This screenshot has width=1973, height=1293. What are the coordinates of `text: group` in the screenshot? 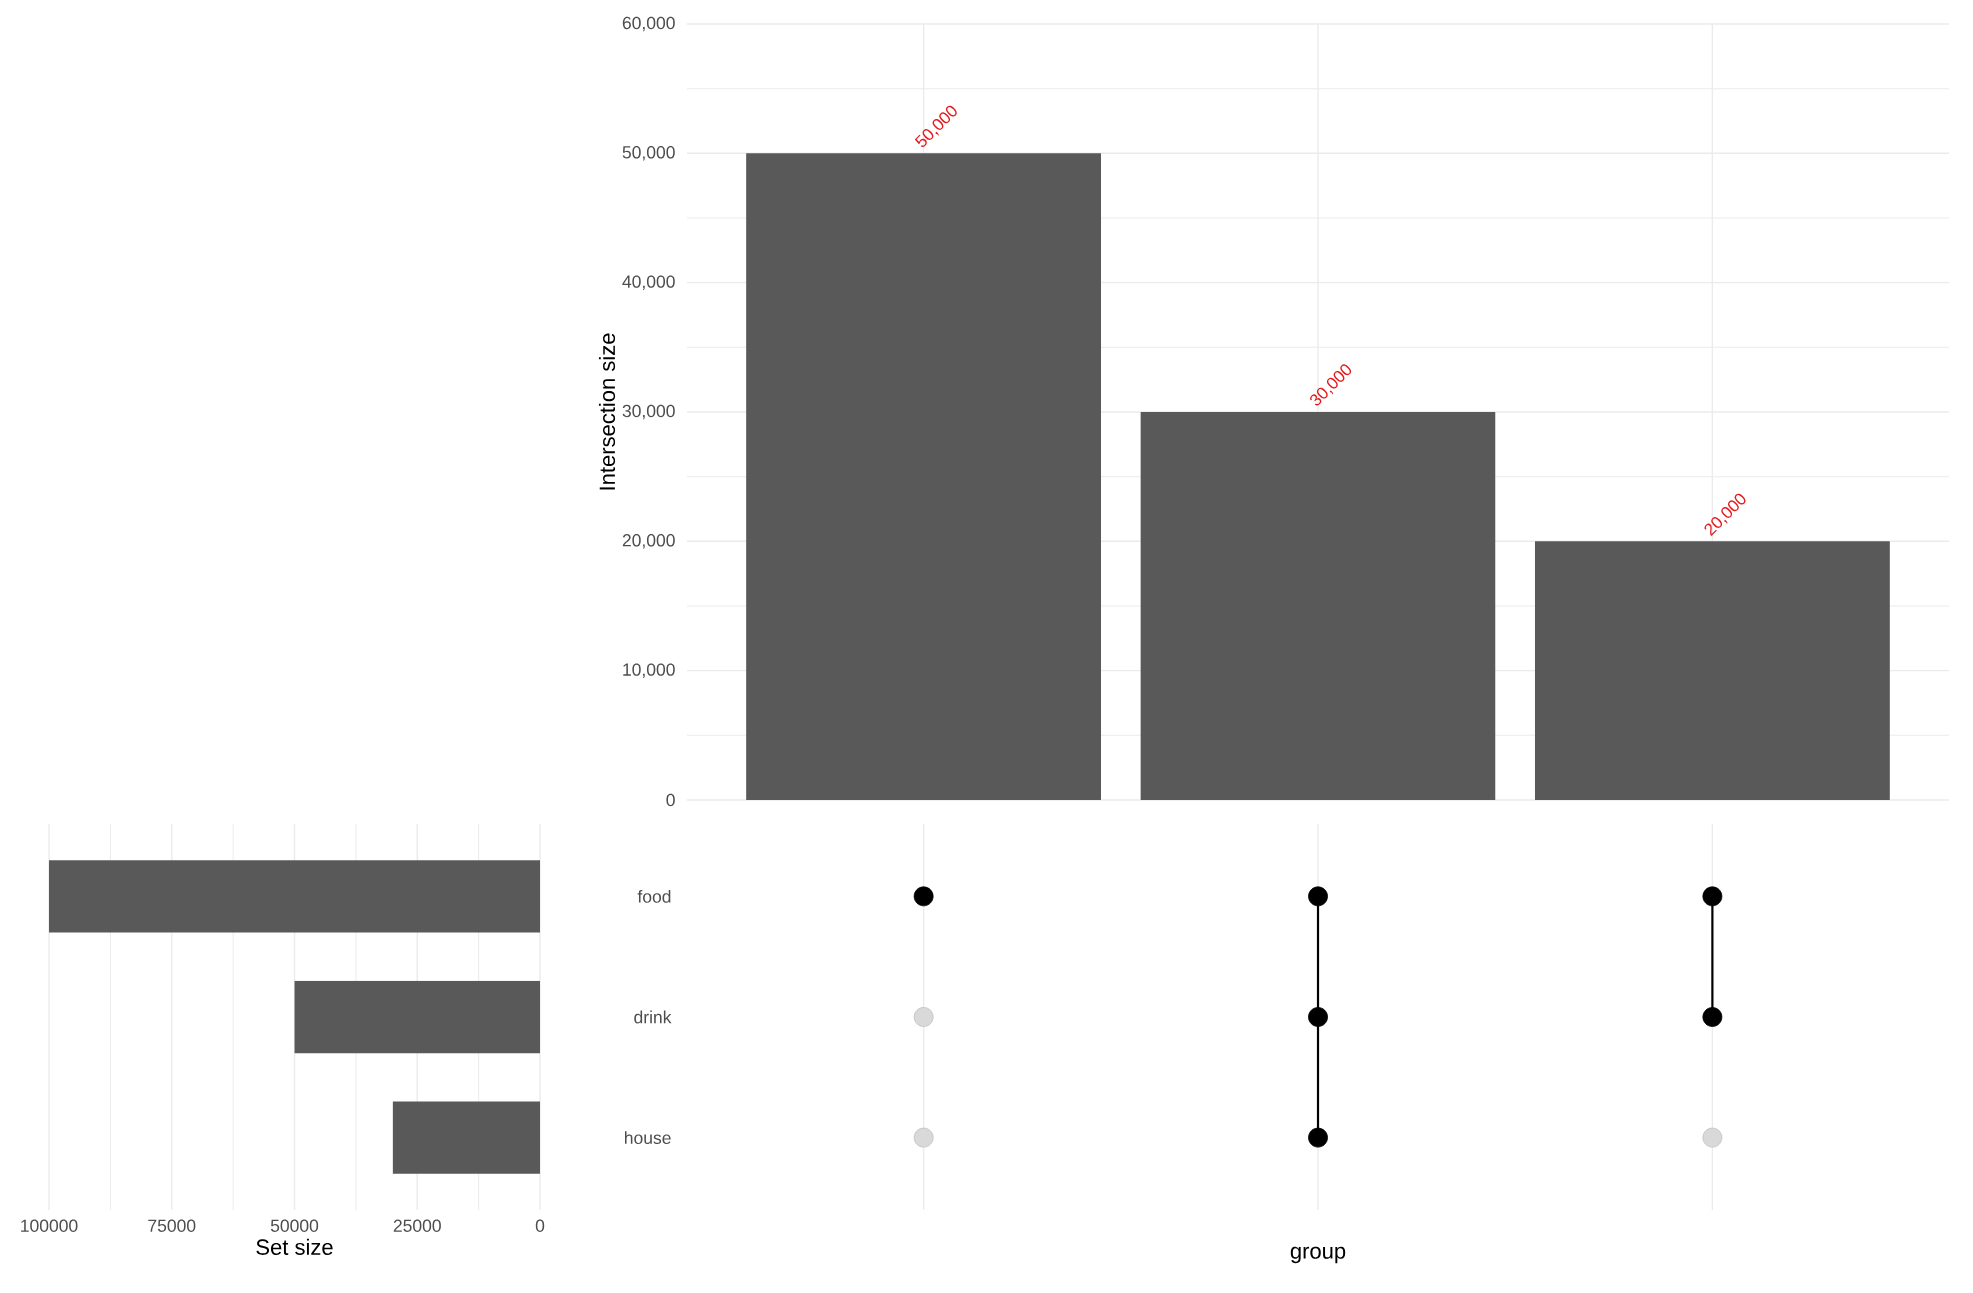 It's located at (1318, 1255).